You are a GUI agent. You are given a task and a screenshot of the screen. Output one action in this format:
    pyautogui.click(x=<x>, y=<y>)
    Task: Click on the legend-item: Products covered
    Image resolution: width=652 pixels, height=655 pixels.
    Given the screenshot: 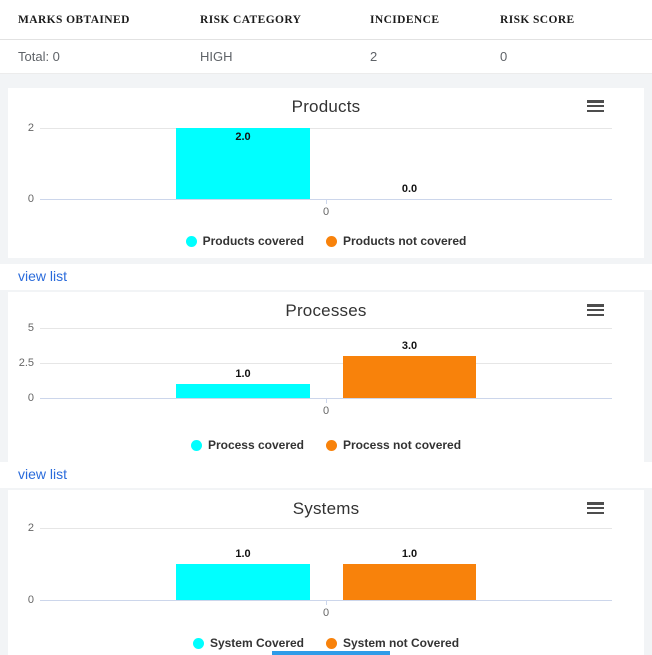 What is the action you would take?
    pyautogui.click(x=244, y=241)
    